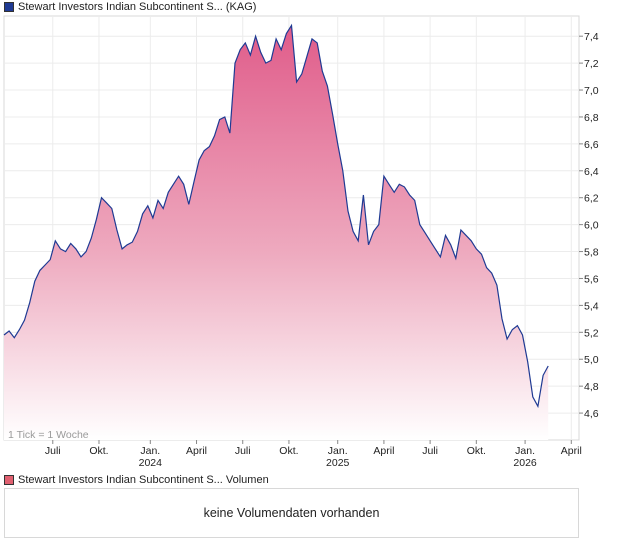 The image size is (620, 546). Describe the element at coordinates (9, 480) in the screenshot. I see `volume-legend-swatch` at that location.